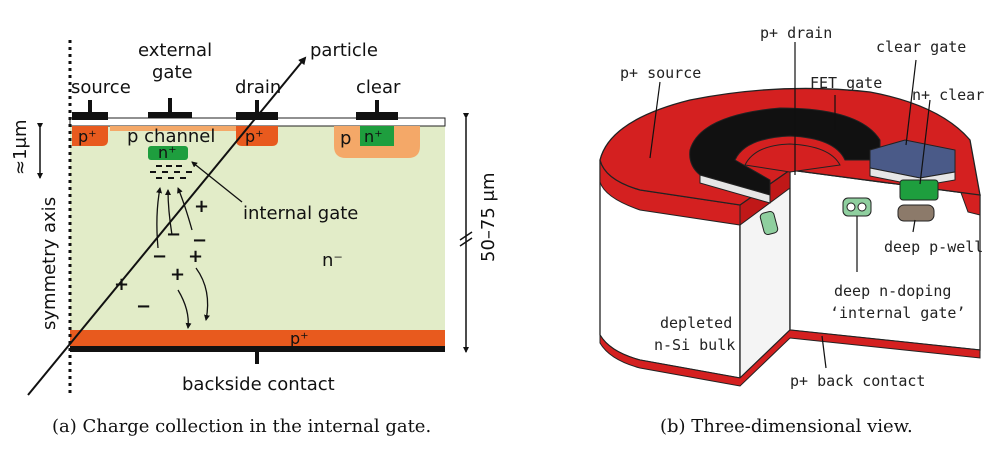 The image size is (1002, 450). I want to click on label-p-plus-drain: p⁺, so click(254, 136).